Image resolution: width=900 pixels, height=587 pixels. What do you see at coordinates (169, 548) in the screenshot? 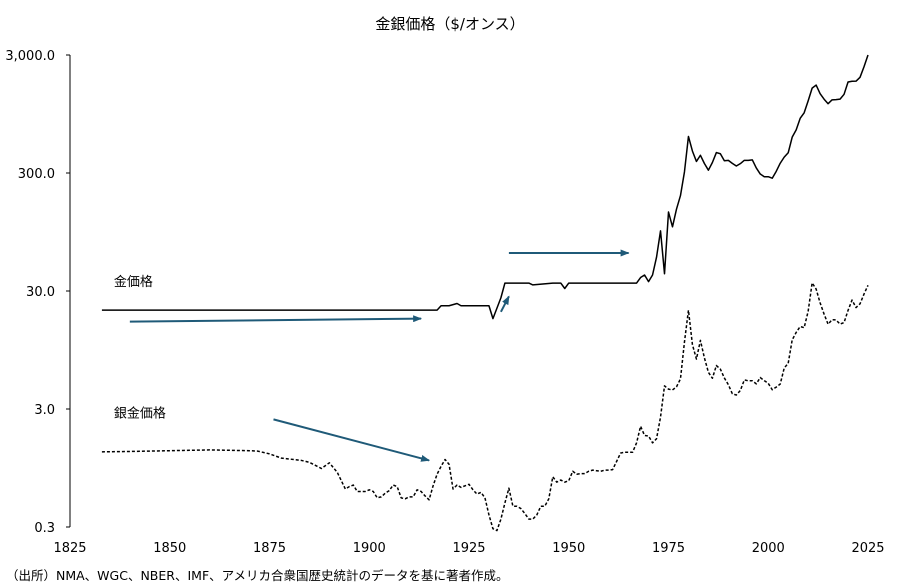
I see `x-tick-label: 1850` at bounding box center [169, 548].